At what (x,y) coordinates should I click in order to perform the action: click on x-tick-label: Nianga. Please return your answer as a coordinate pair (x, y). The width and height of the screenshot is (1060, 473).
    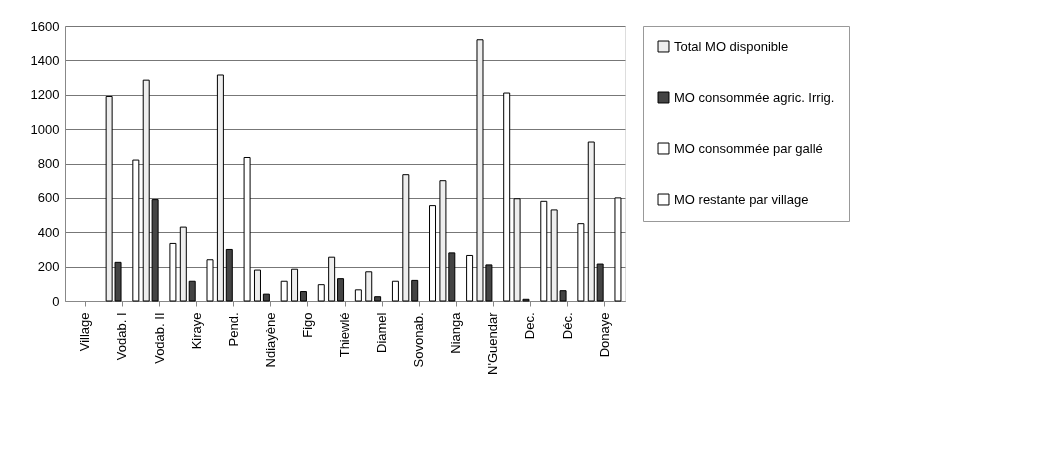
    Looking at the image, I should click on (456, 332).